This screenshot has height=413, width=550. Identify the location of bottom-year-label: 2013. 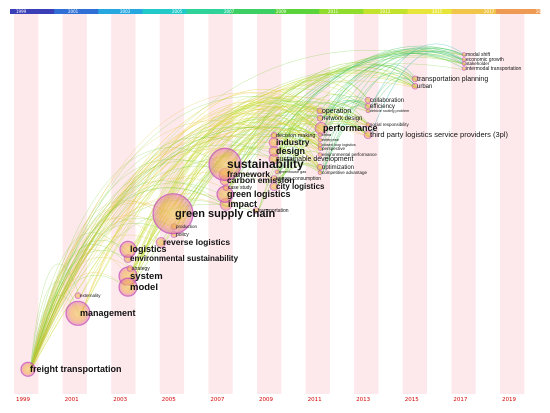
(363, 400).